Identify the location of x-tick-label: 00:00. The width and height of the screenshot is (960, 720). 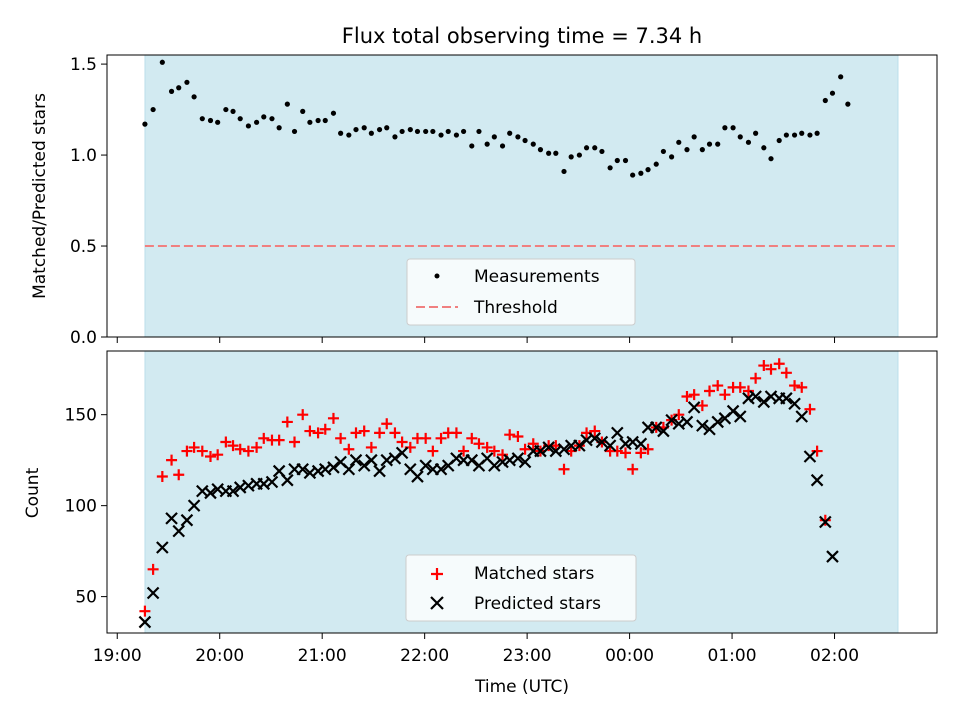
(629, 656).